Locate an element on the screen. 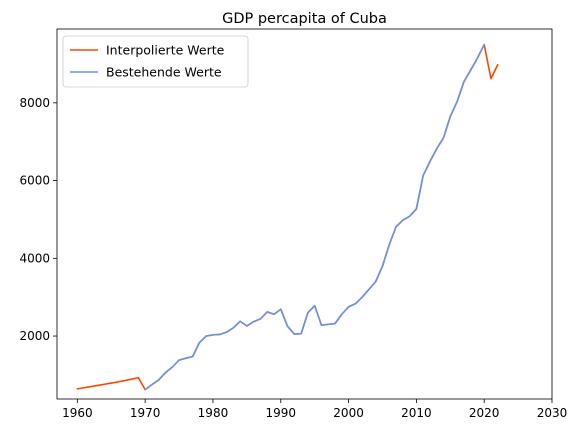  legend: Interpolierte Werte Bestehende Werte is located at coordinates (155, 61).